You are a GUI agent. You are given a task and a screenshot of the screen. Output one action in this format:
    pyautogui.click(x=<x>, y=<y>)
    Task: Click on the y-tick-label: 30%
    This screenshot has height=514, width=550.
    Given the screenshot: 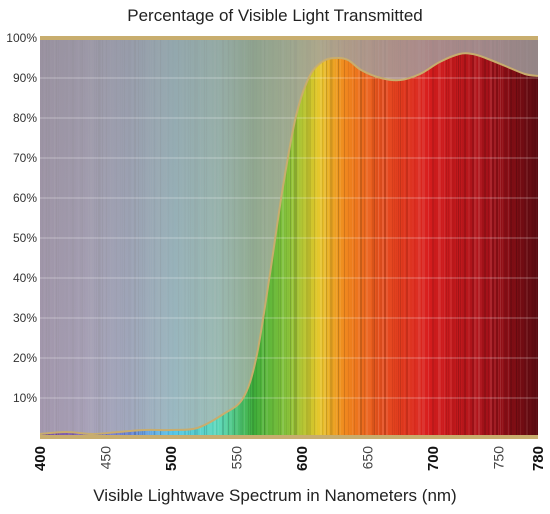 What is the action you would take?
    pyautogui.click(x=25, y=318)
    